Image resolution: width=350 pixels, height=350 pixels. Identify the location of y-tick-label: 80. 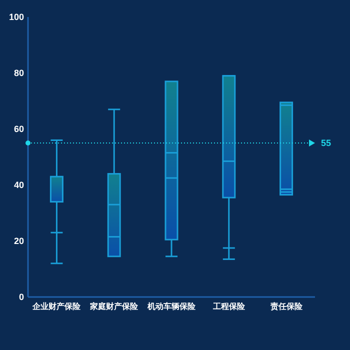
(19, 73).